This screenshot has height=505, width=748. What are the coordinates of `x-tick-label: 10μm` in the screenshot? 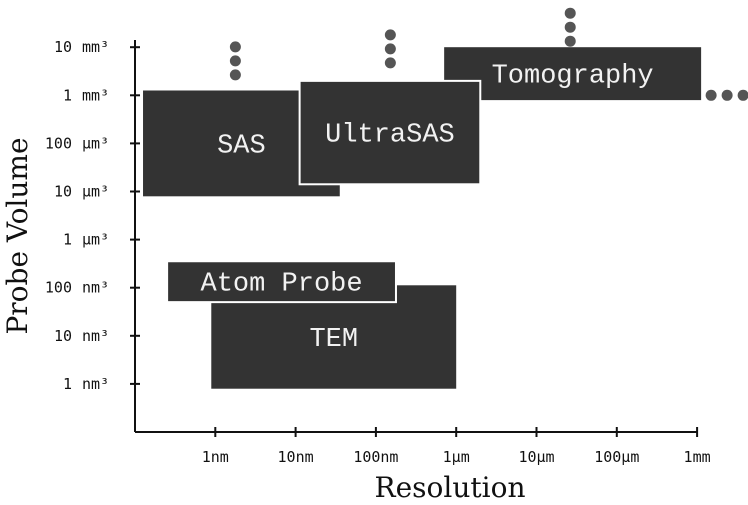 It's located at (536, 457).